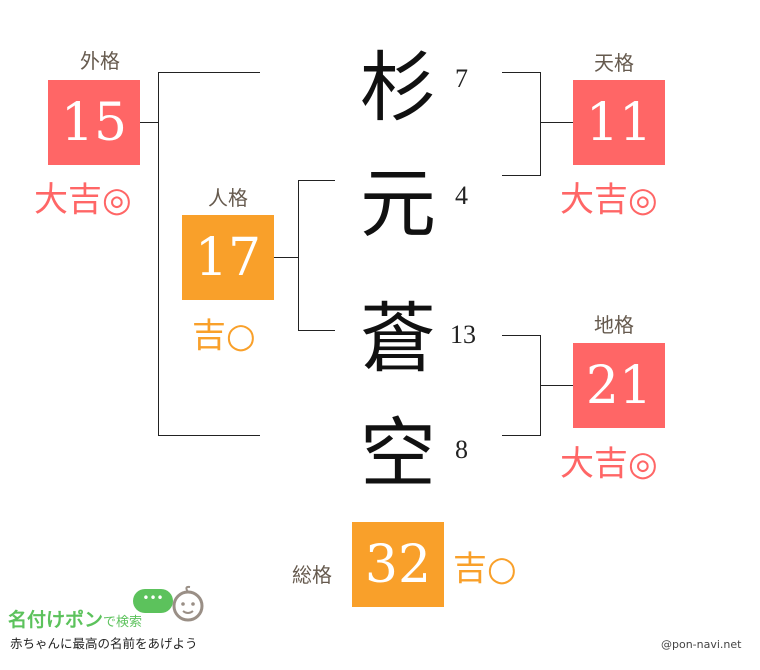  I want to click on jinkaku-label: 人格, so click(228, 198).